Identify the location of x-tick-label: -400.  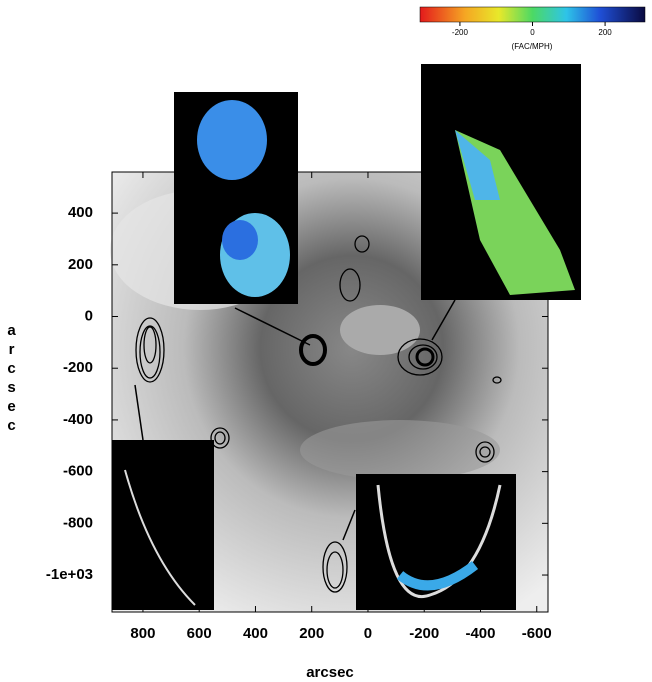
(480, 633).